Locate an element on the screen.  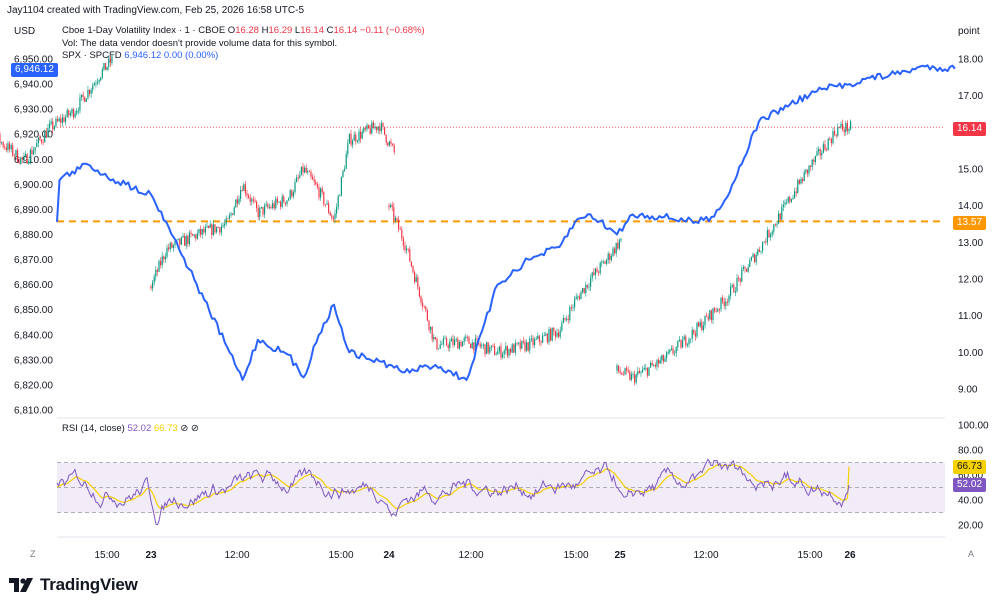
left-axis-tick: 6,950.00 is located at coordinates (33, 60).